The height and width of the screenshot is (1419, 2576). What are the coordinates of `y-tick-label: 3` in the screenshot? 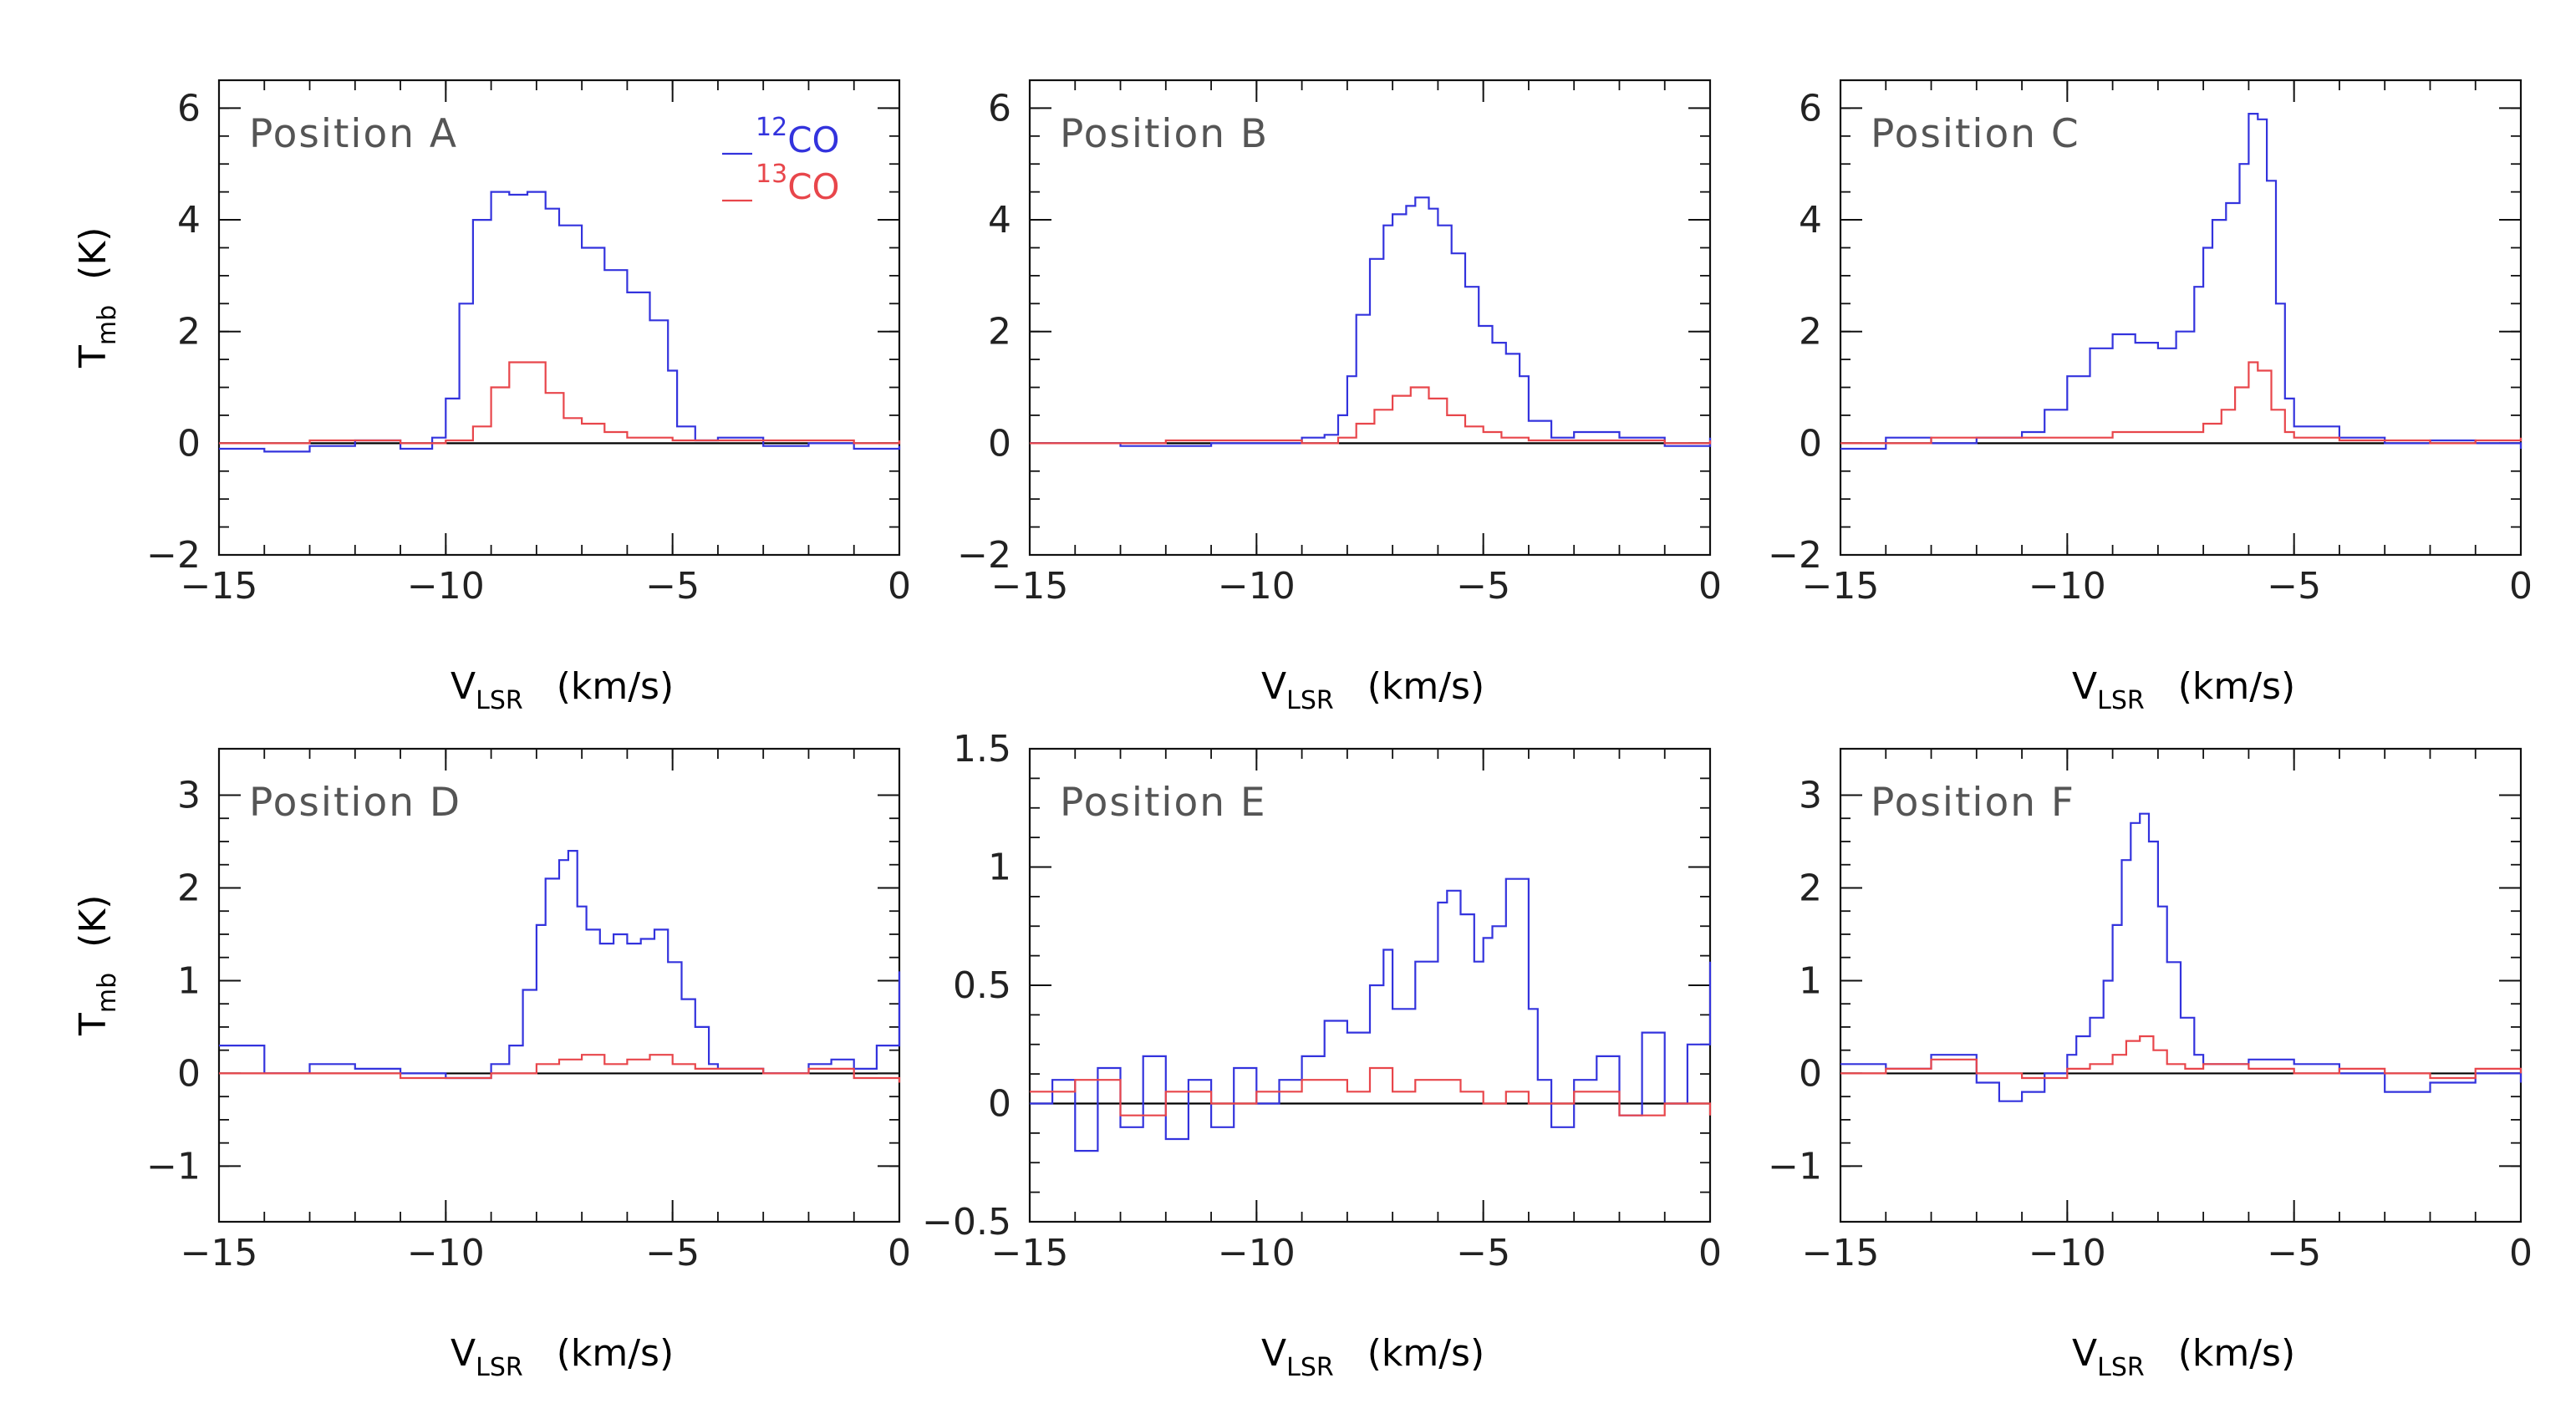 It's located at (189, 795).